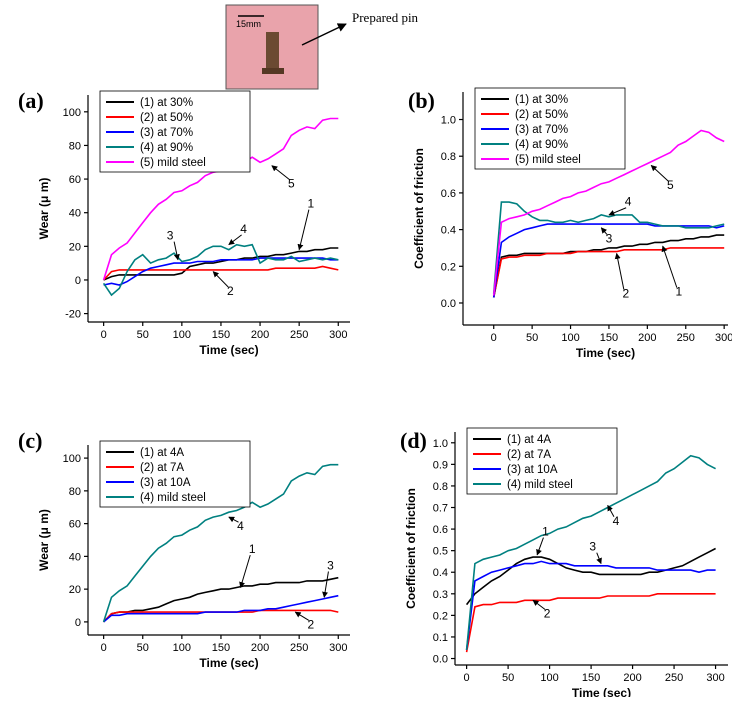 The height and width of the screenshot is (702, 732). What do you see at coordinates (440, 465) in the screenshot?
I see `y-tick-label: 0.9` at bounding box center [440, 465].